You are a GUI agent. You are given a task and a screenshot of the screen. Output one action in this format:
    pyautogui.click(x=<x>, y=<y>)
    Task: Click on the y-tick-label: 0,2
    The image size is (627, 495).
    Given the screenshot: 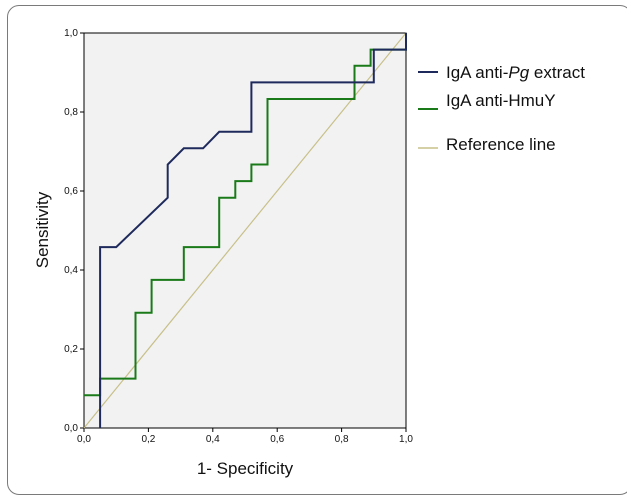 What is the action you would take?
    pyautogui.click(x=71, y=349)
    